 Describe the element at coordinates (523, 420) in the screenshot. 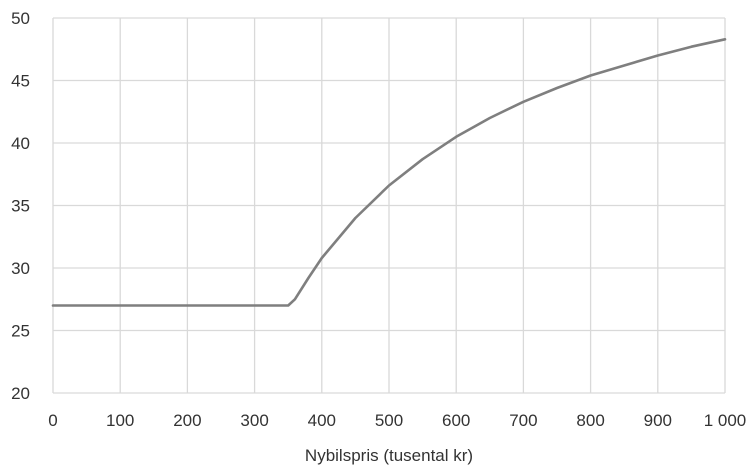

I see `x-tick-label: 700` at that location.